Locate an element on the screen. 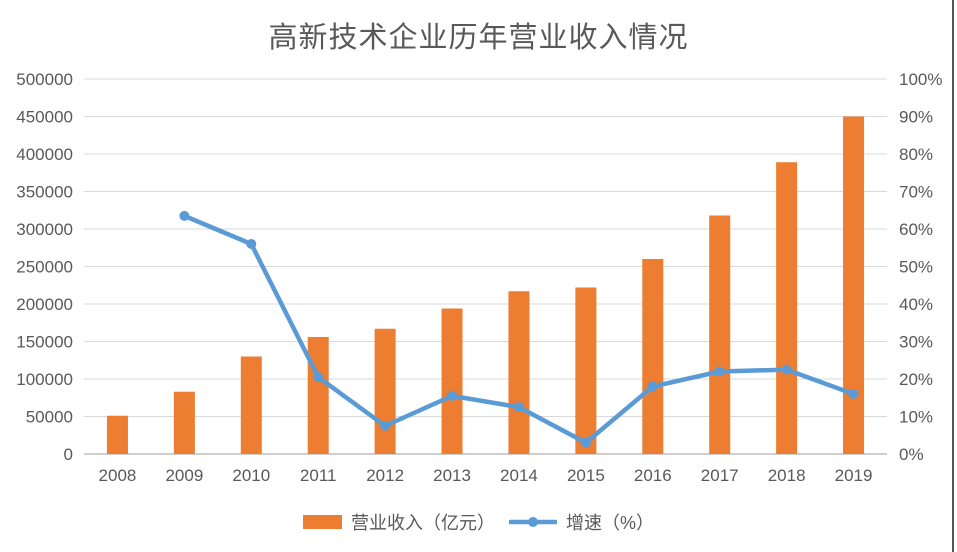 This screenshot has width=957, height=552. right-axis-tick-label: 10% is located at coordinates (916, 417).